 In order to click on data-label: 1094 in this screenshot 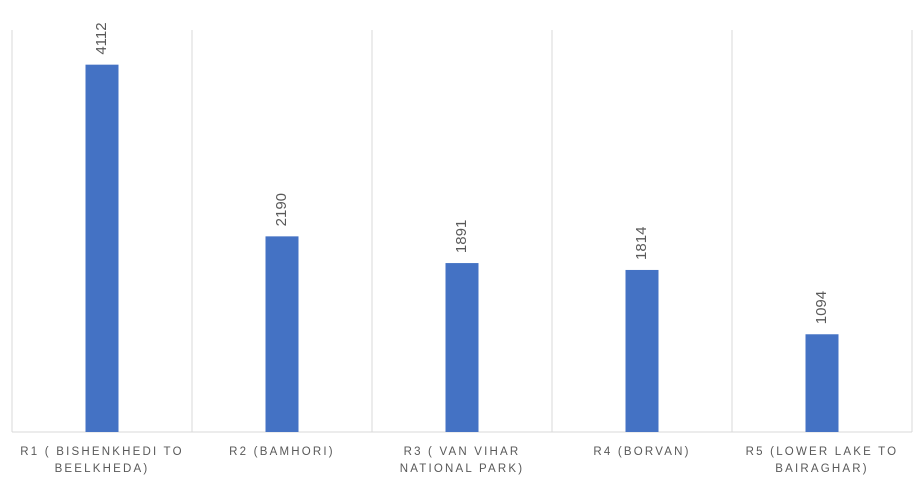, I will do `click(821, 307)`.